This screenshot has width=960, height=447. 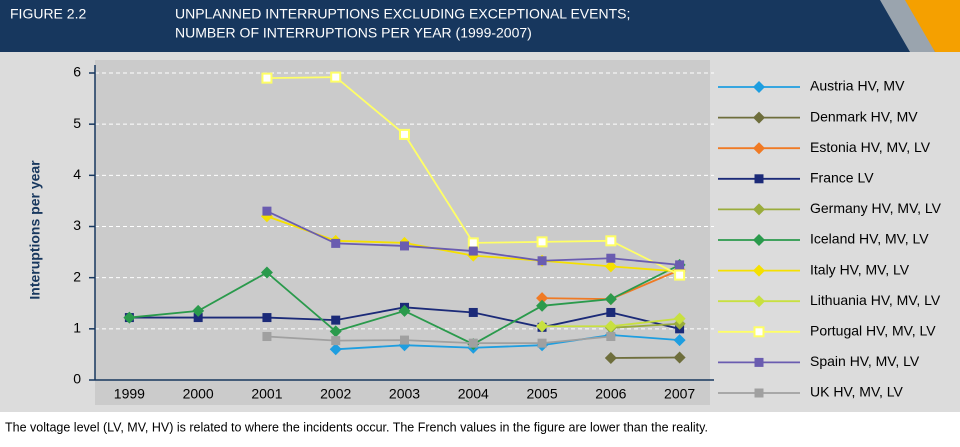 I want to click on legend-label: Denmark HV, MV, so click(x=864, y=116).